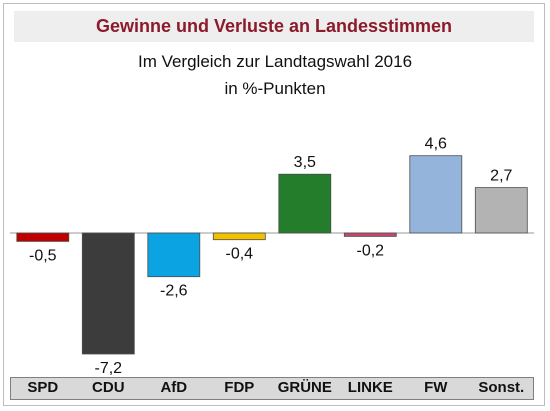 The height and width of the screenshot is (411, 550). Describe the element at coordinates (272, 388) in the screenshot. I see `category-axis-band` at that location.